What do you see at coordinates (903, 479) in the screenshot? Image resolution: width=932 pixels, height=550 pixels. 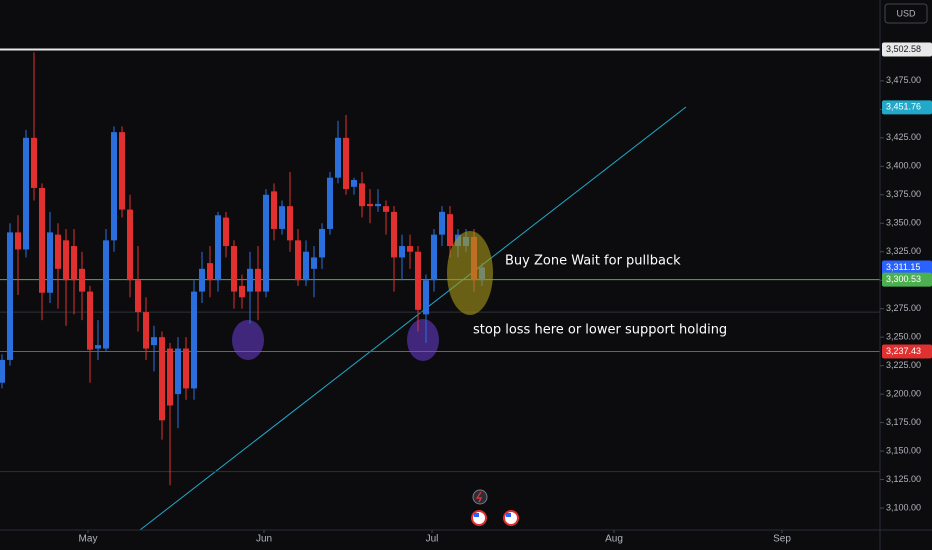 I see `y-tick-label: 3,125.00` at bounding box center [903, 479].